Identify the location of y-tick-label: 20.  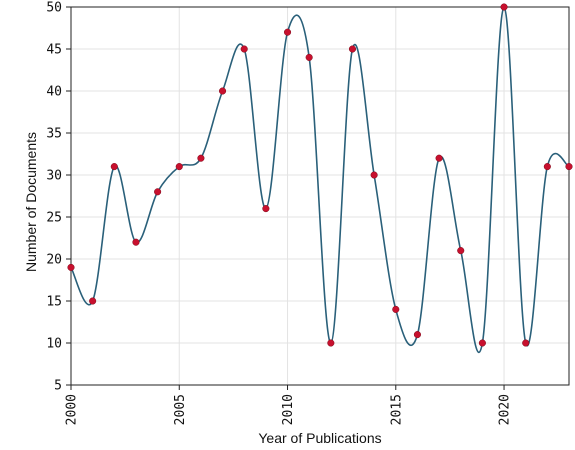
(54, 260).